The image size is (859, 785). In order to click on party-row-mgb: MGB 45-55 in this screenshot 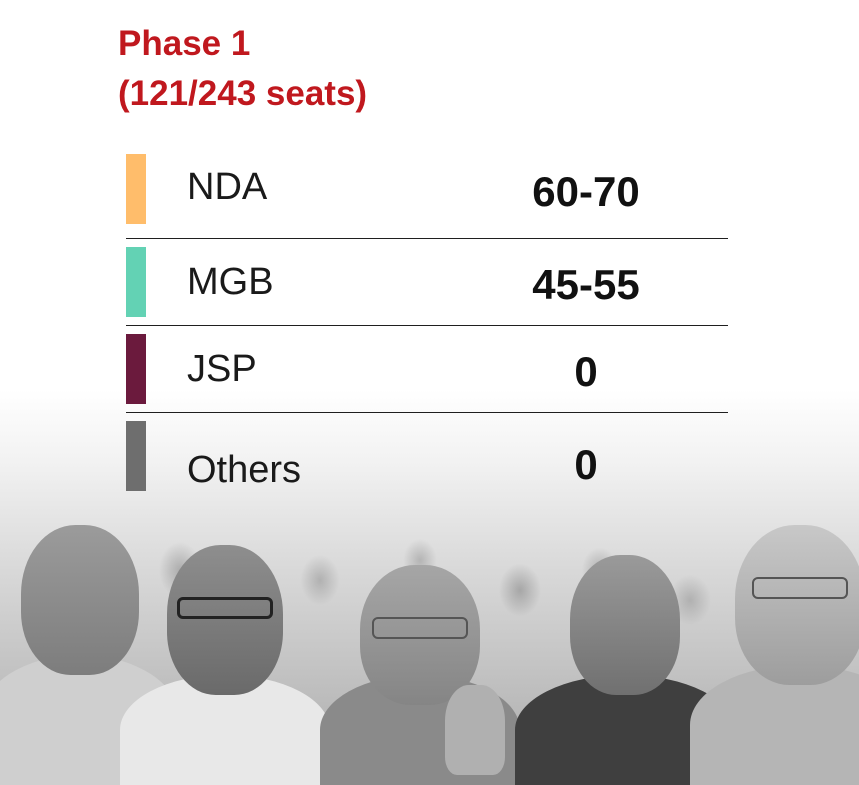, I will do `click(427, 281)`.